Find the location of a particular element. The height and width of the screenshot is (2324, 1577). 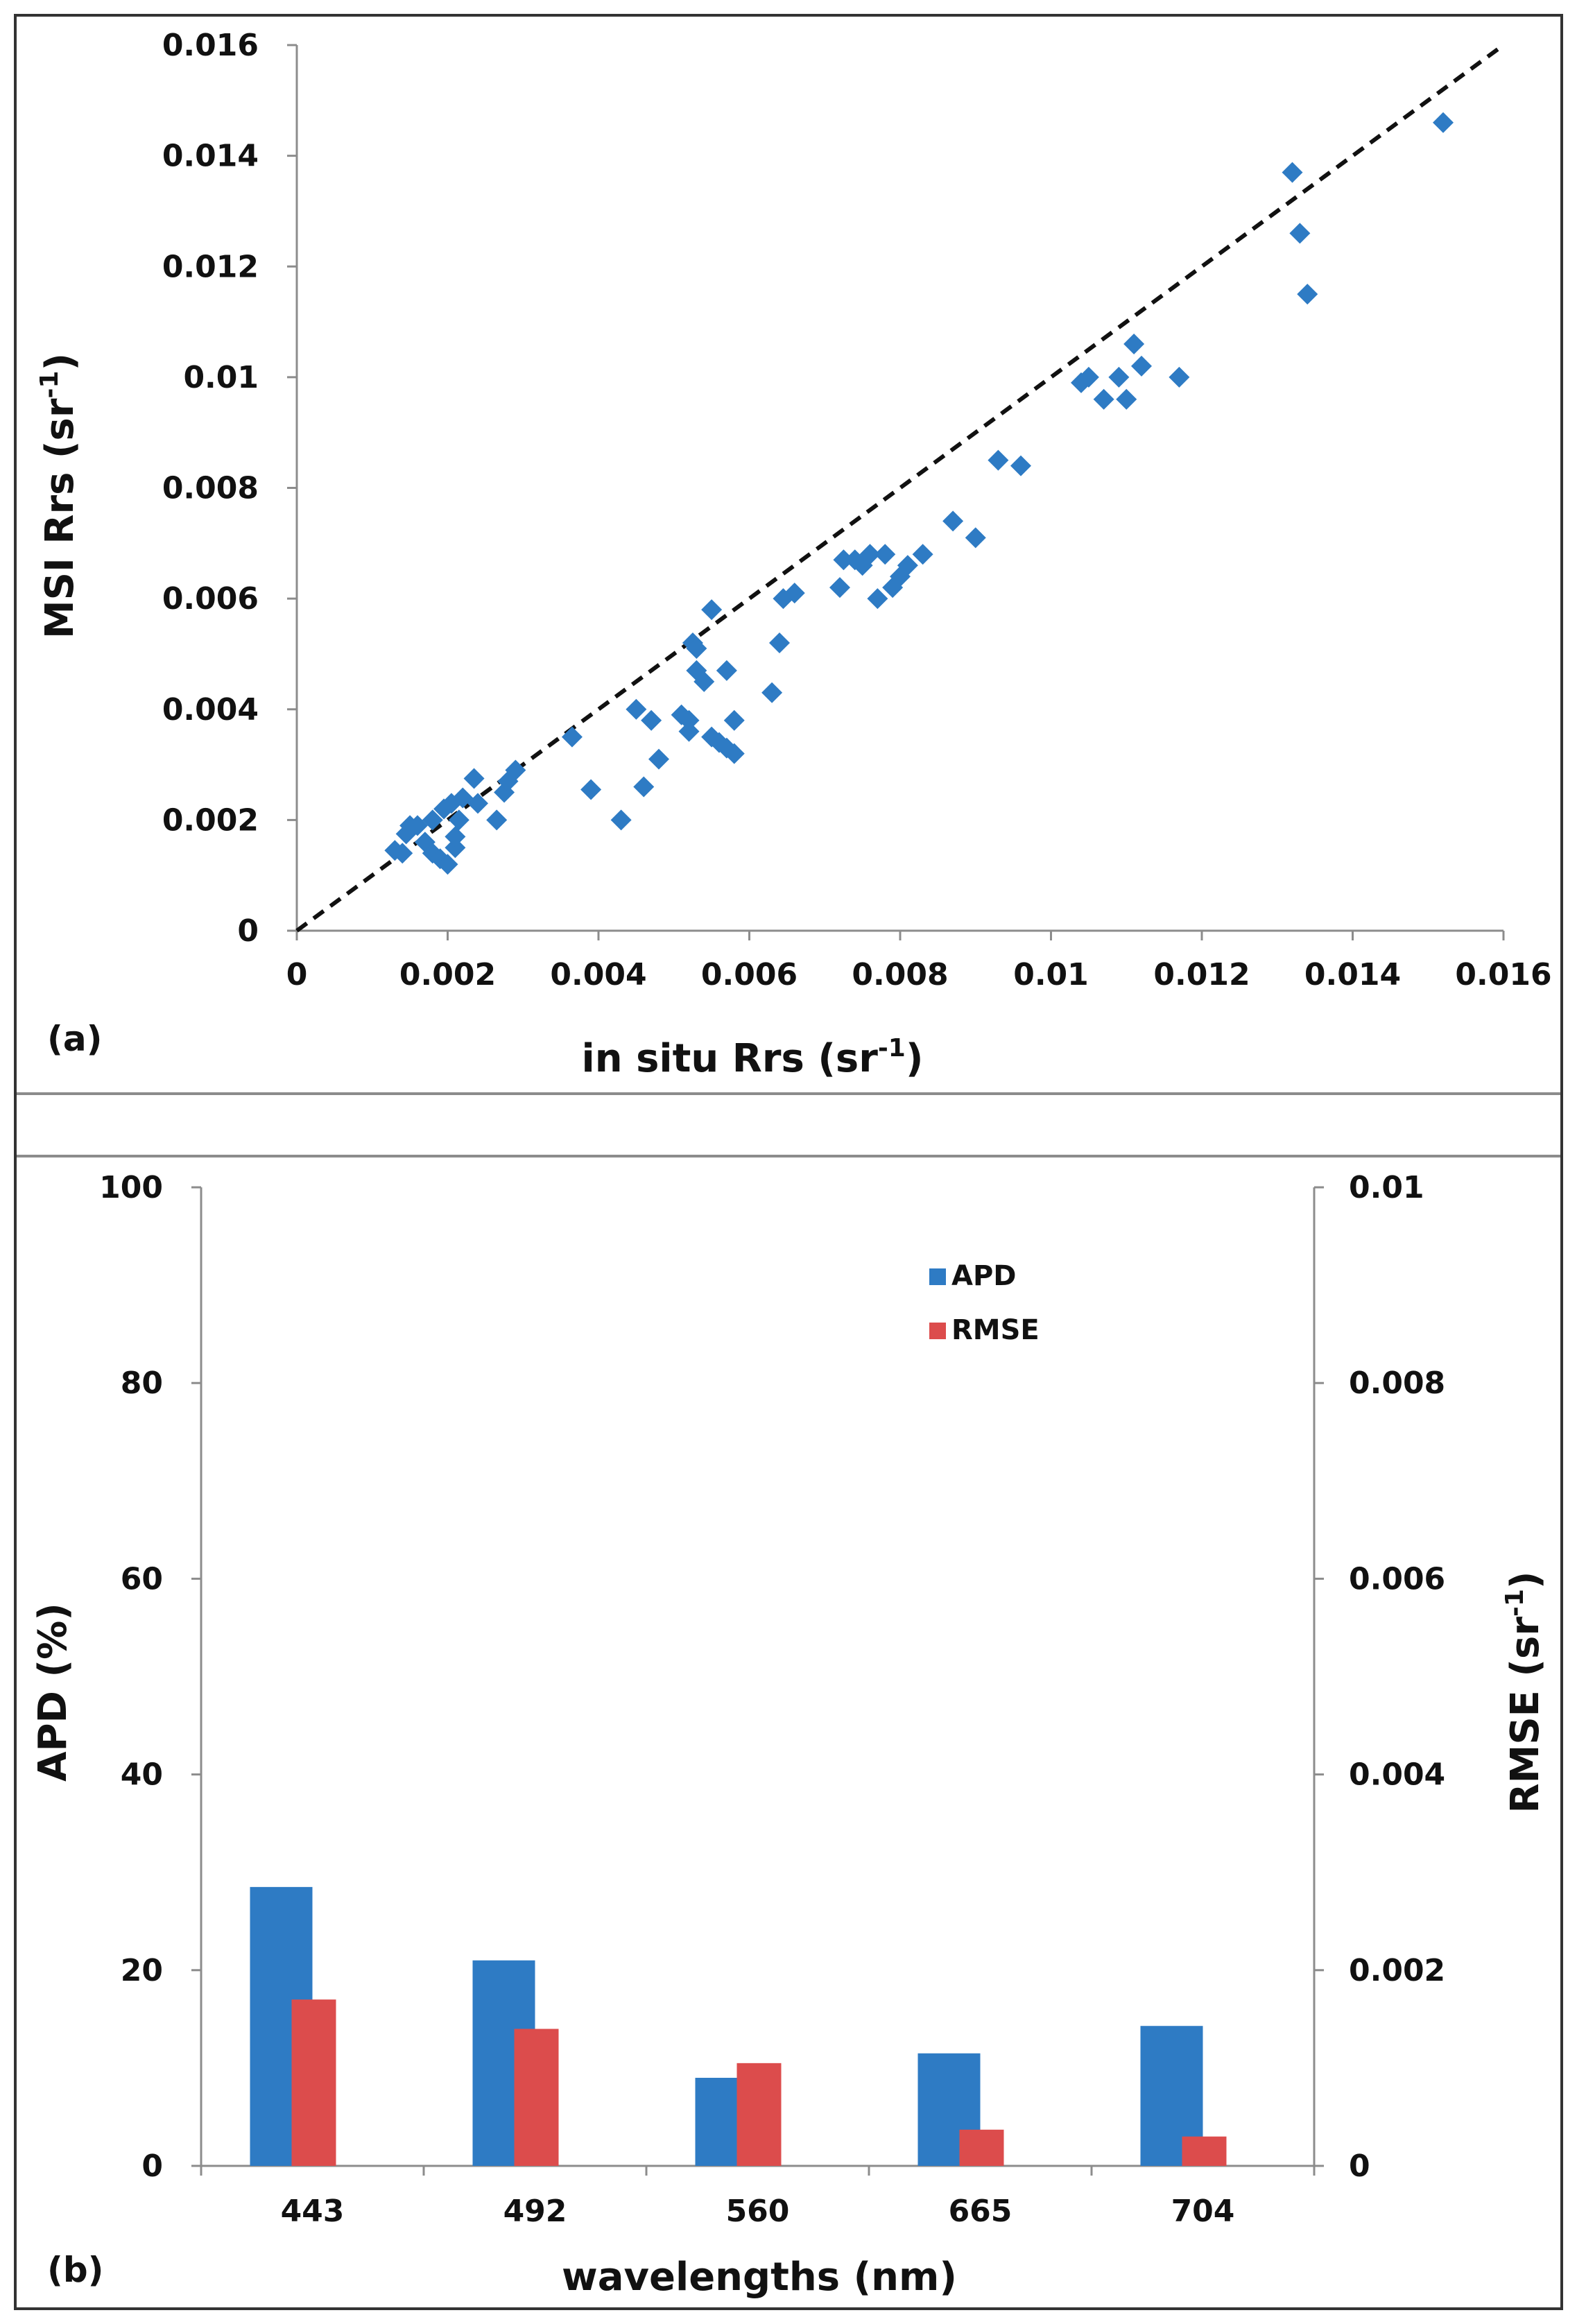

scatter-x-tick-label: 0.016 is located at coordinates (1503, 974).